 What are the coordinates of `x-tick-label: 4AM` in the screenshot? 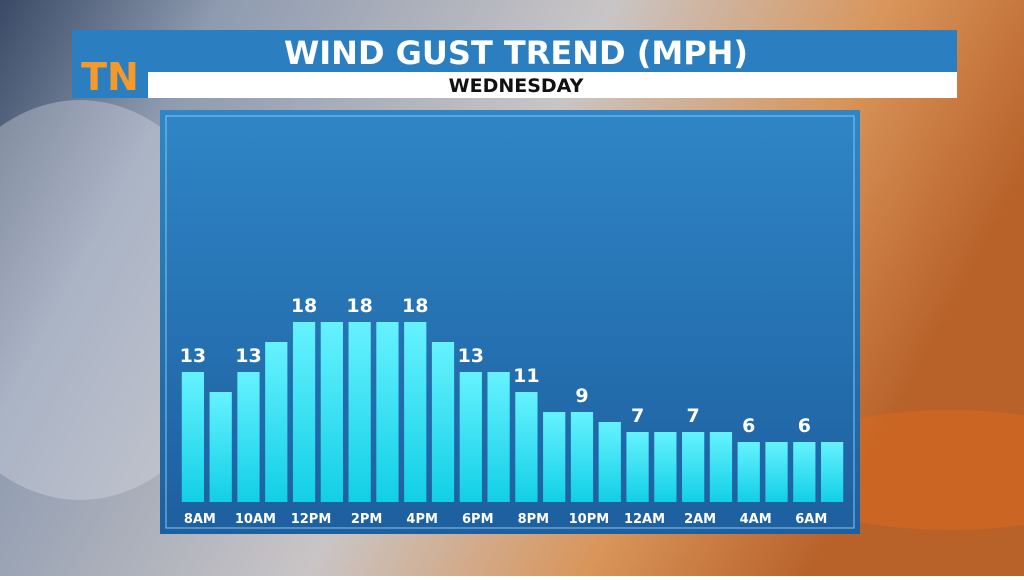 It's located at (756, 519).